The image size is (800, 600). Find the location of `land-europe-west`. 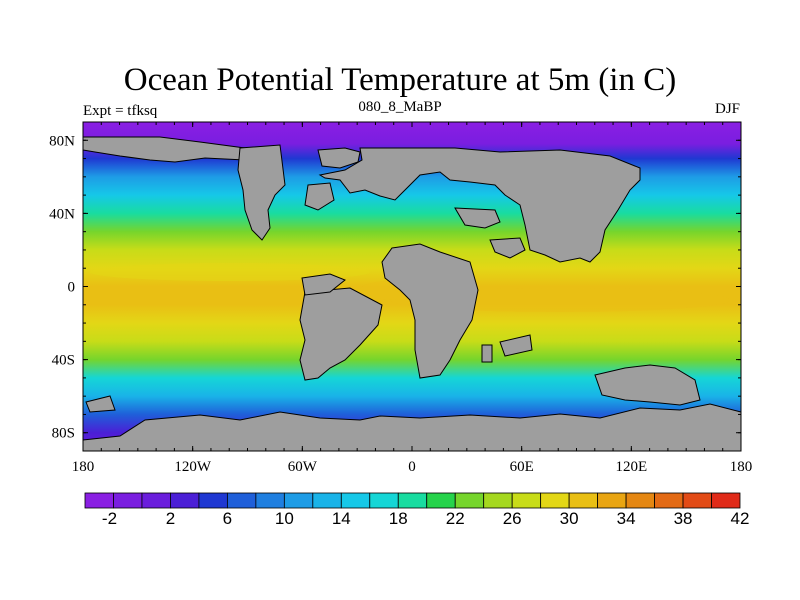

land-europe-west is located at coordinates (319, 196).